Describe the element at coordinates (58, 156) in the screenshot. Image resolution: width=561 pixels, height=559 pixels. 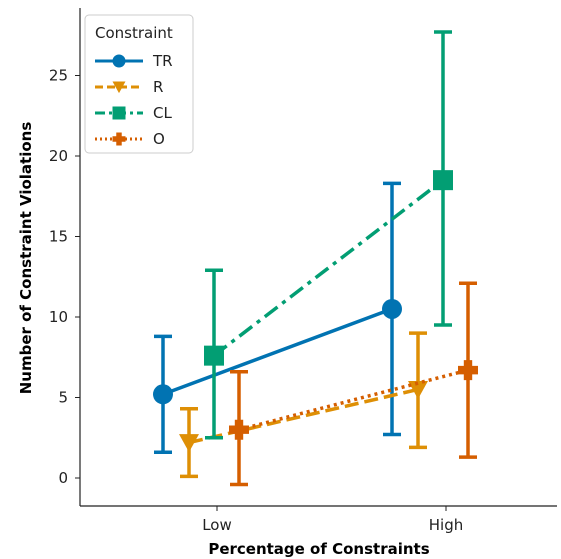
I see `y-tick-label: 20` at that location.